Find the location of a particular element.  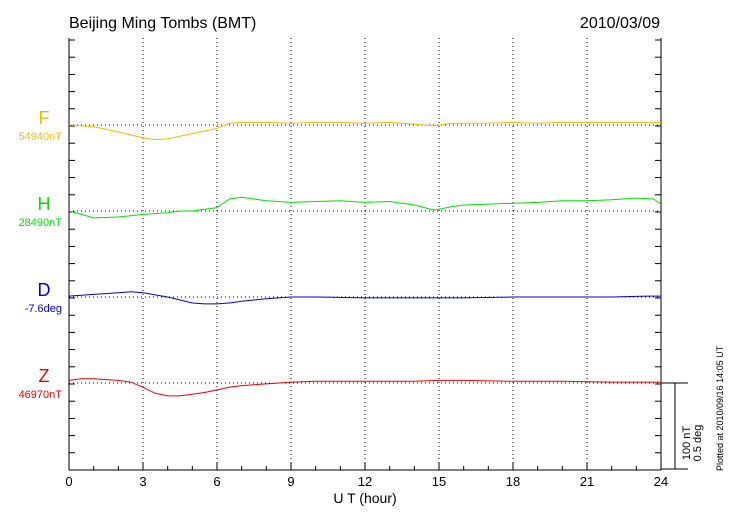

x-tick-label: 15 is located at coordinates (439, 481).